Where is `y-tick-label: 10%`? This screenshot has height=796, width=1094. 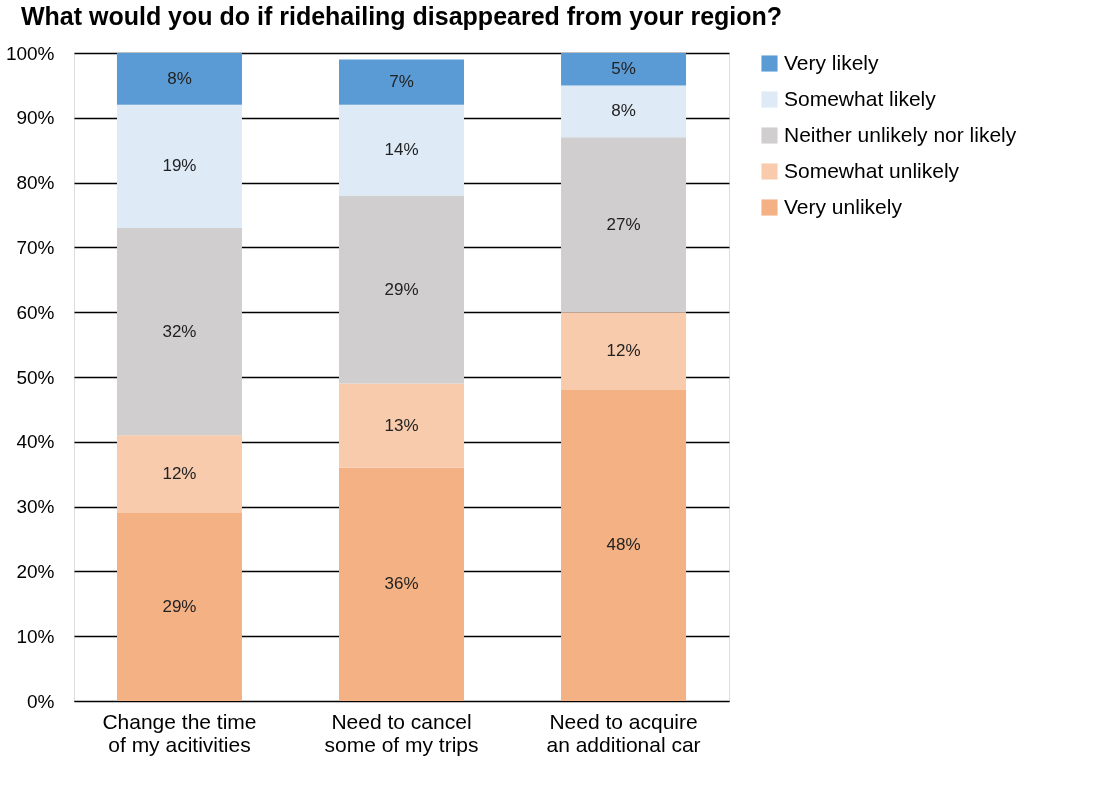 y-tick-label: 10% is located at coordinates (35, 636).